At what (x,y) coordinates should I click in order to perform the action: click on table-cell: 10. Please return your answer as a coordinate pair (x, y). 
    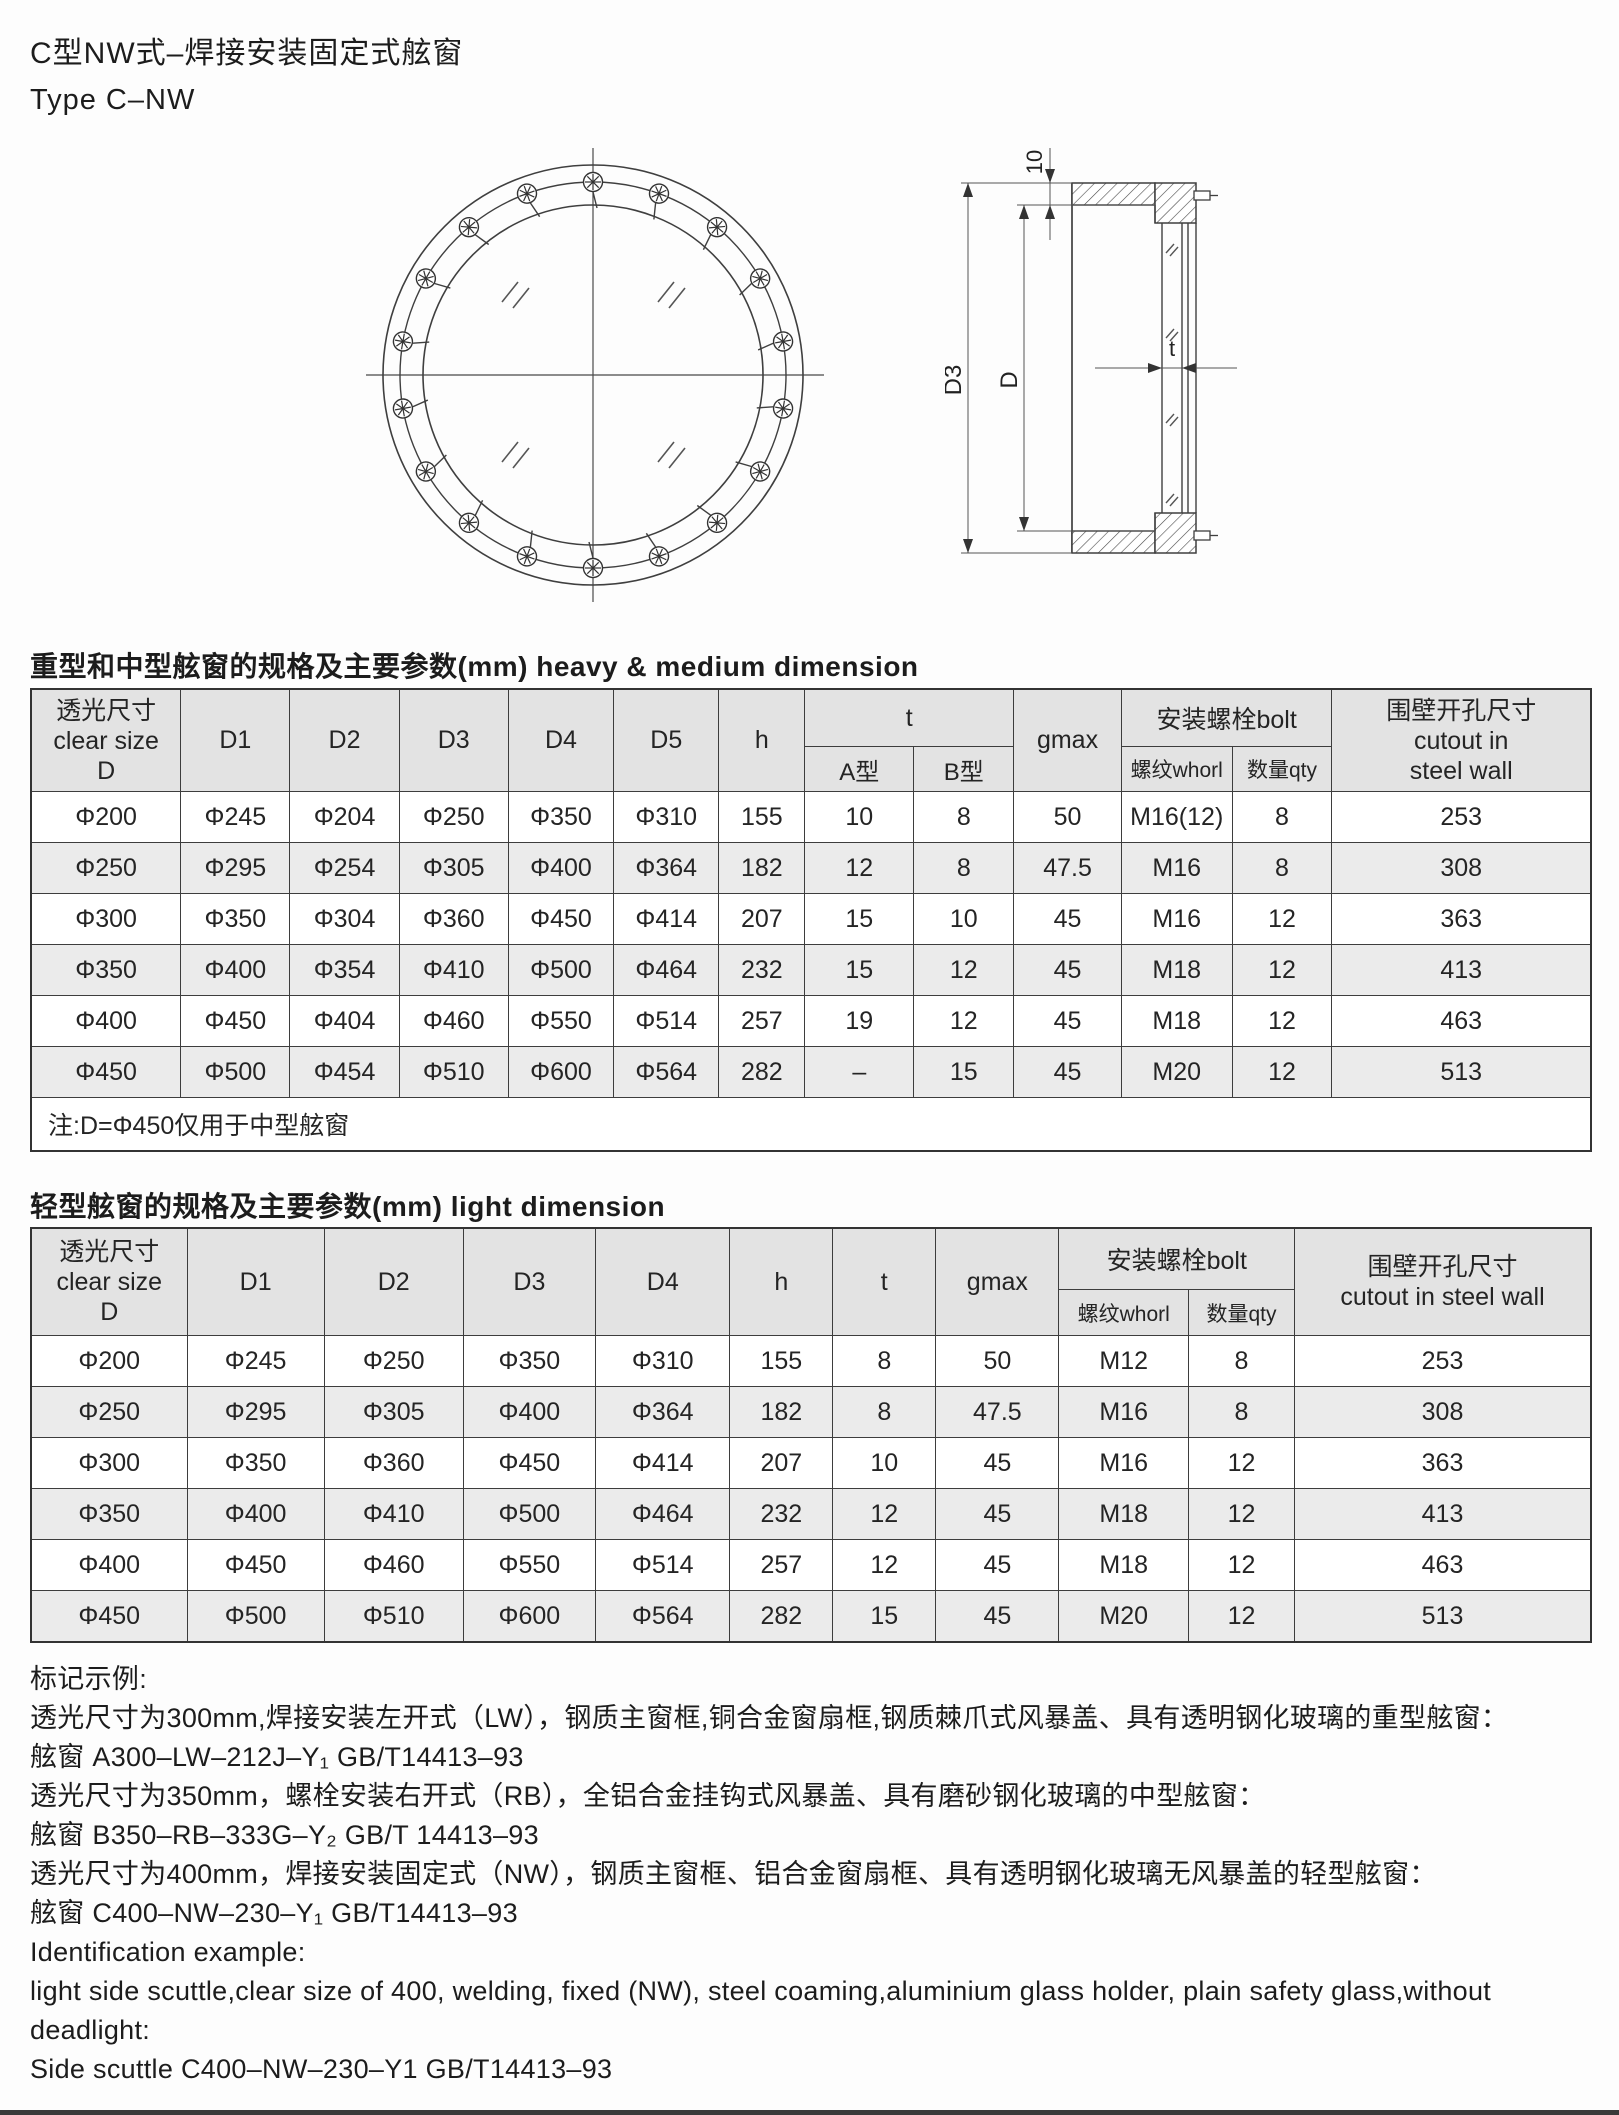
    Looking at the image, I should click on (859, 817).